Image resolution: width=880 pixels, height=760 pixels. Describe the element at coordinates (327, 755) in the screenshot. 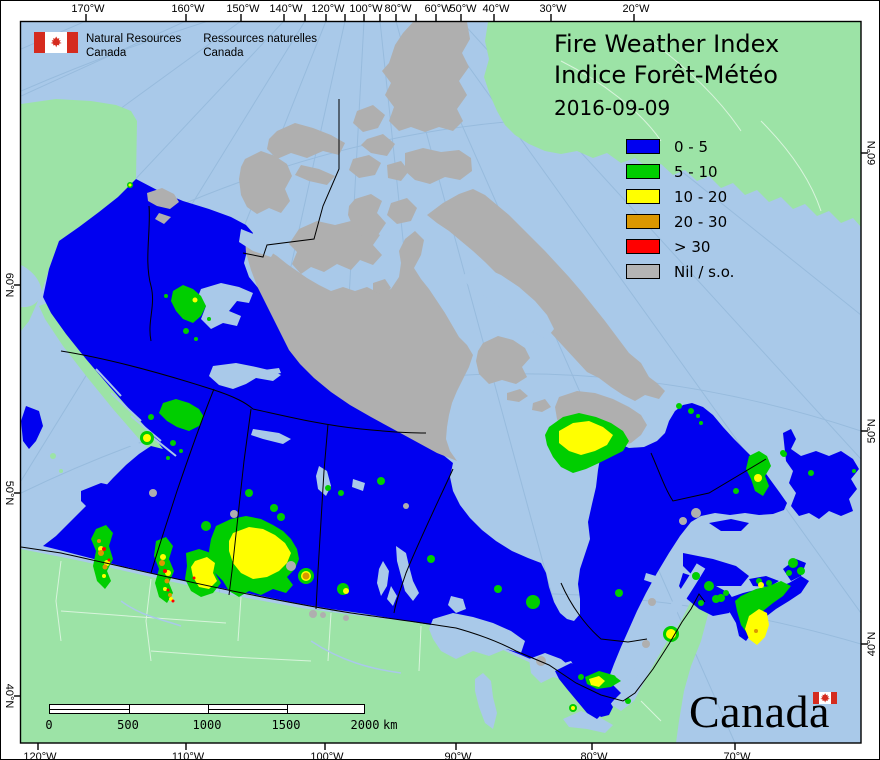

I see `axis-bottom-label: 100°W` at that location.